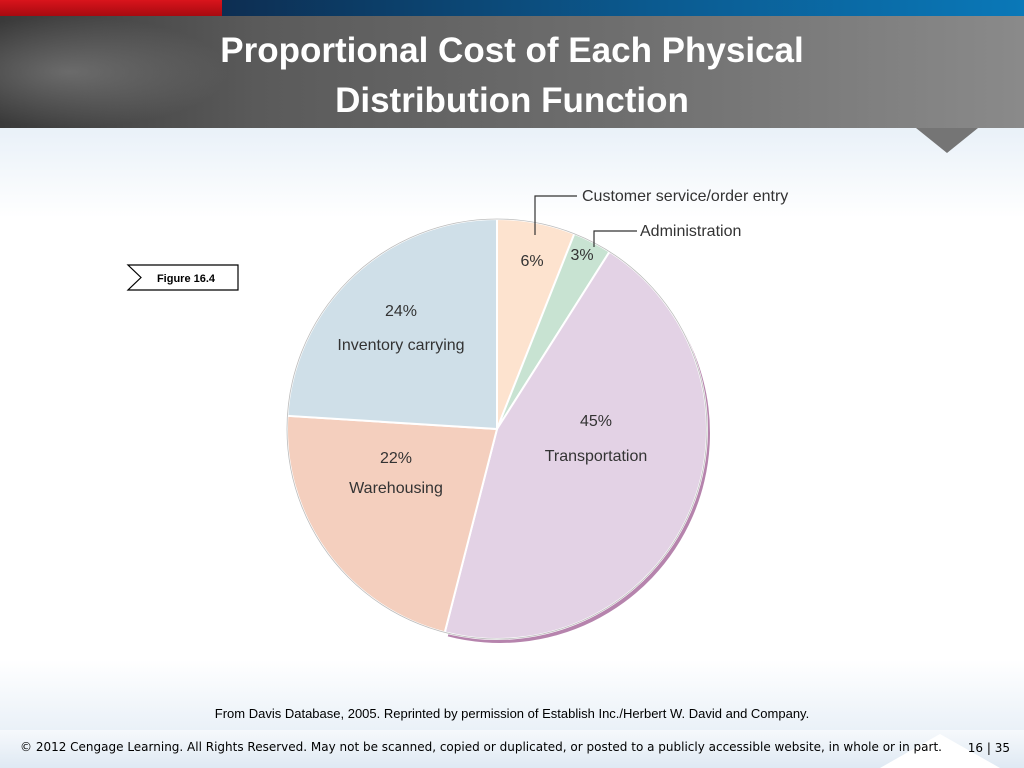 The image size is (1024, 768). I want to click on header-notch, so click(947, 140).